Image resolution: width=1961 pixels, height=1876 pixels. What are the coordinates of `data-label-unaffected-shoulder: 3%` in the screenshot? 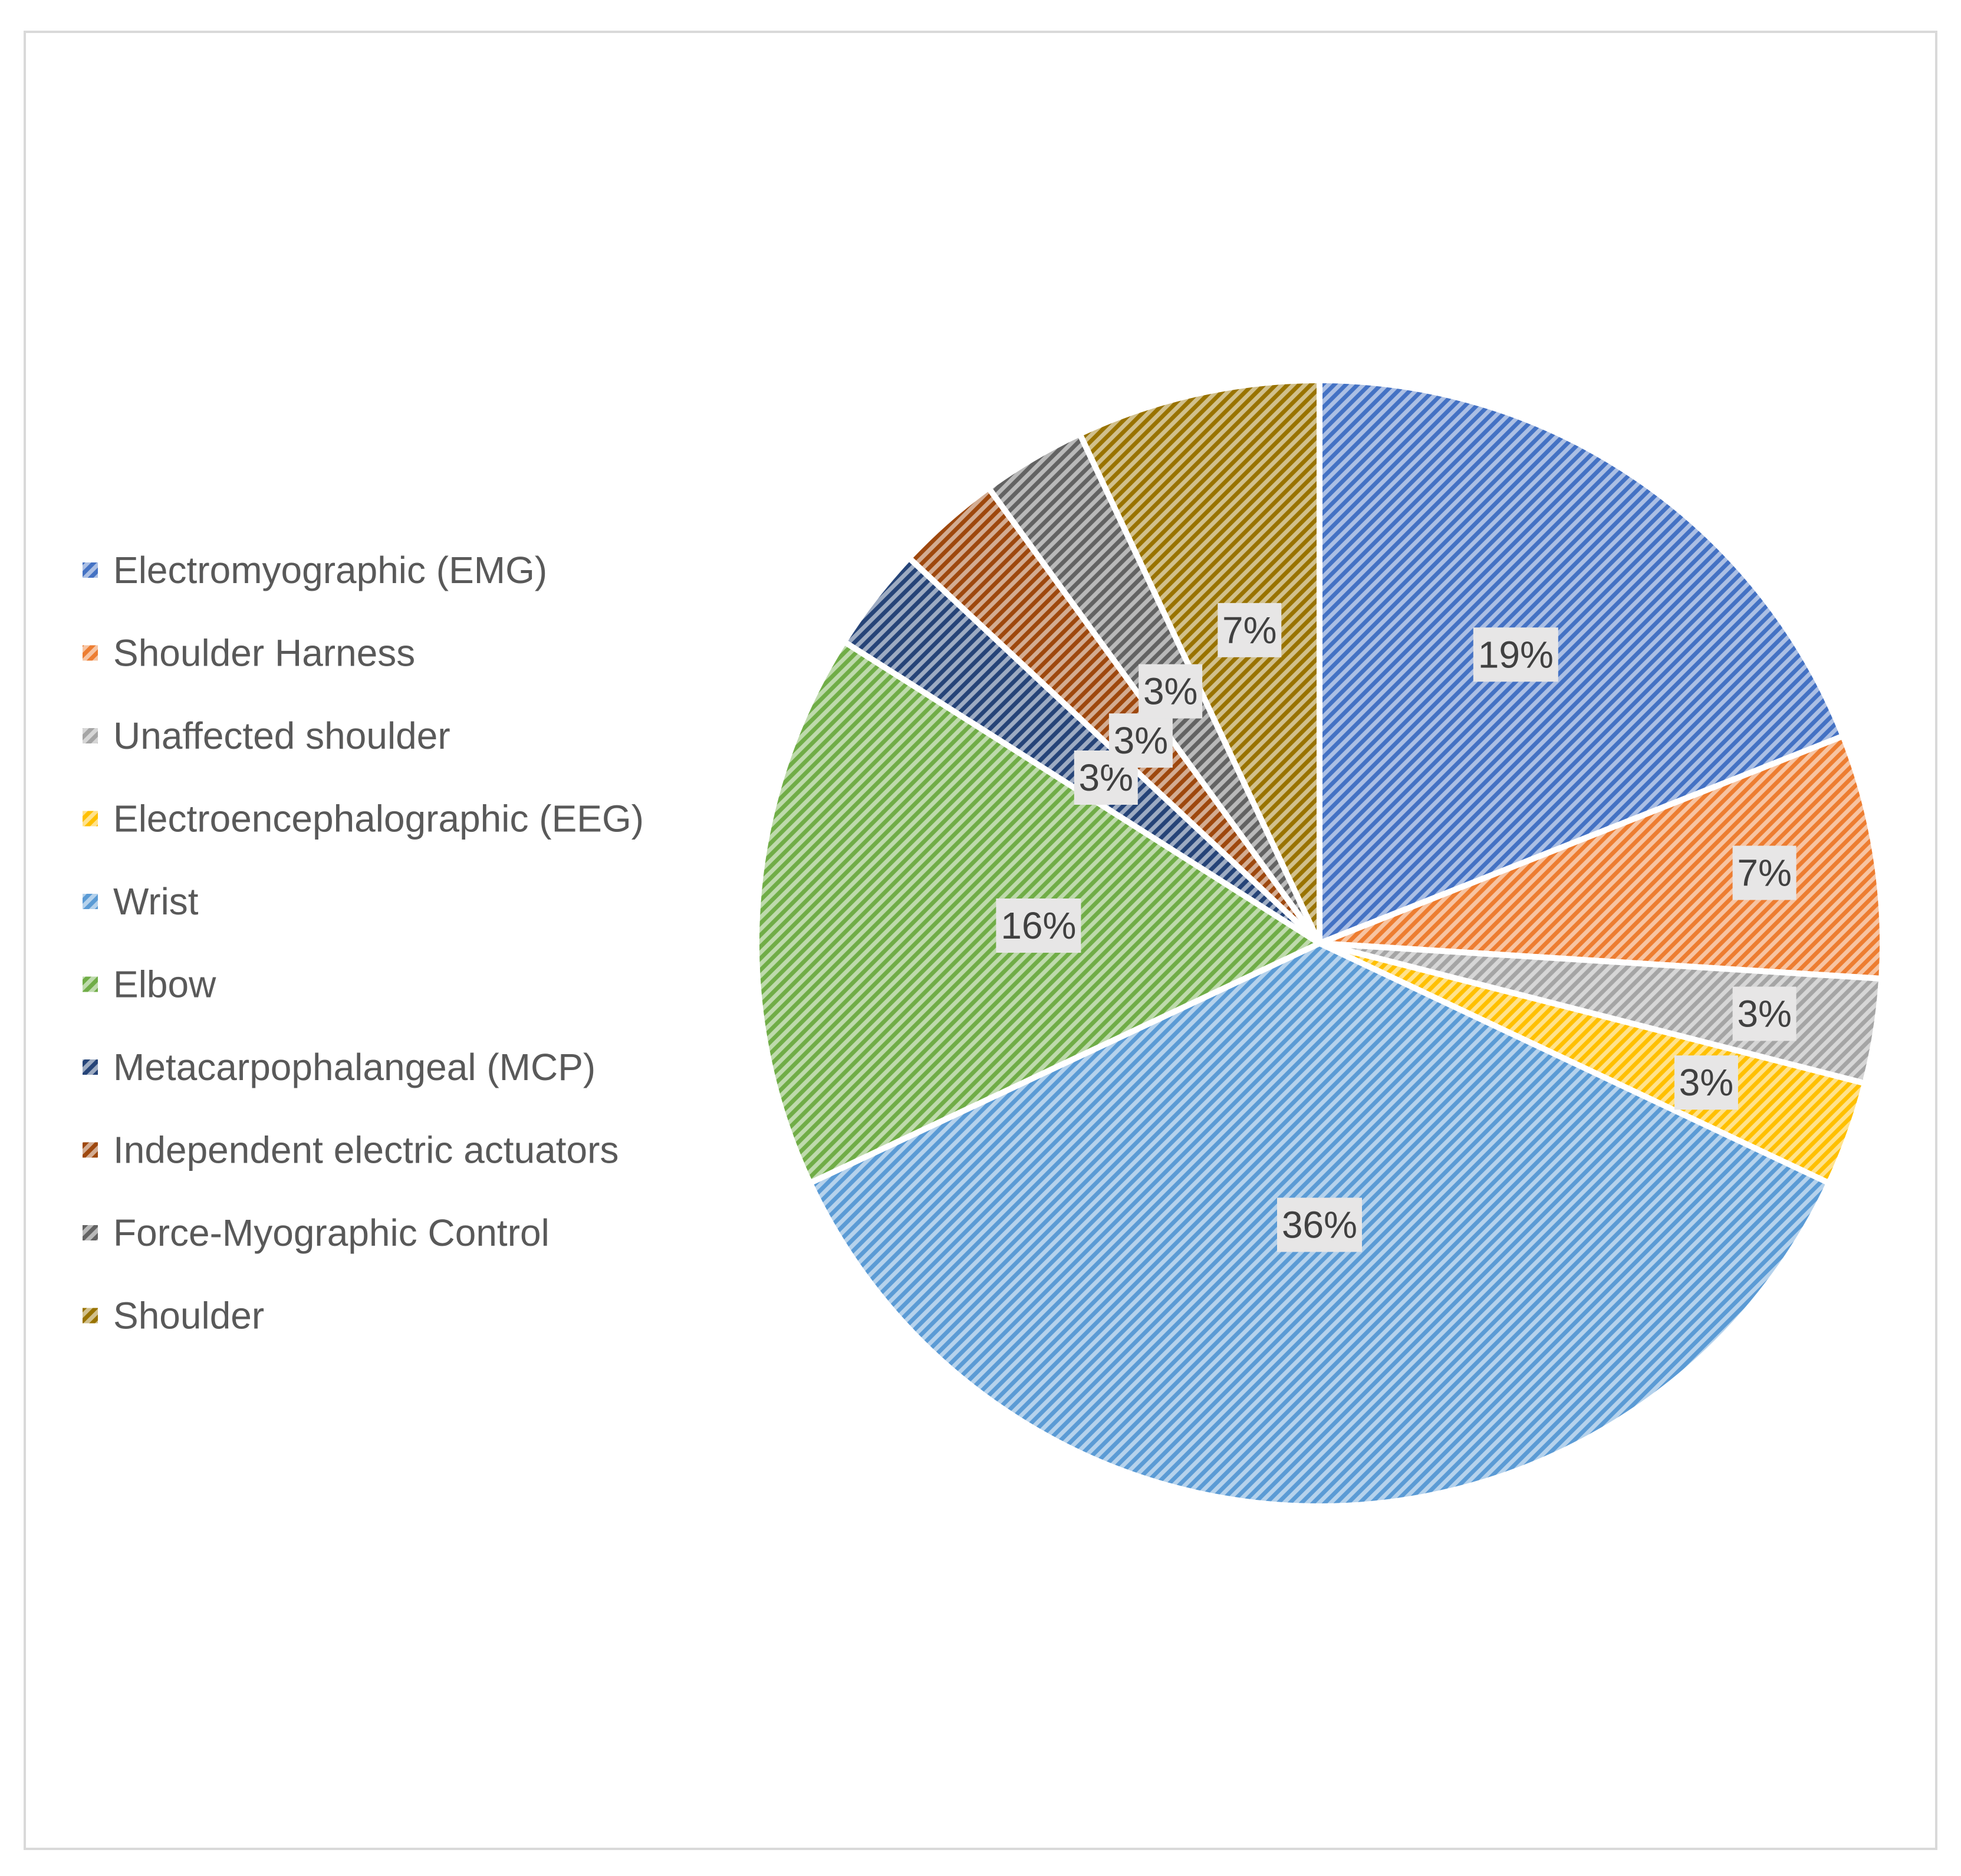 It's located at (1765, 1014).